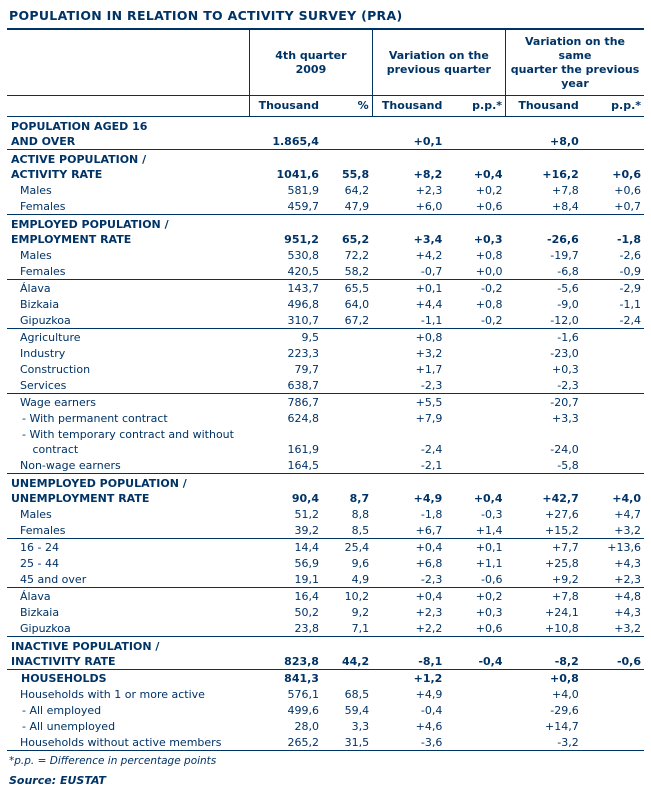 The height and width of the screenshot is (797, 651). What do you see at coordinates (306, 514) in the screenshot?
I see `row-value: 51,2` at bounding box center [306, 514].